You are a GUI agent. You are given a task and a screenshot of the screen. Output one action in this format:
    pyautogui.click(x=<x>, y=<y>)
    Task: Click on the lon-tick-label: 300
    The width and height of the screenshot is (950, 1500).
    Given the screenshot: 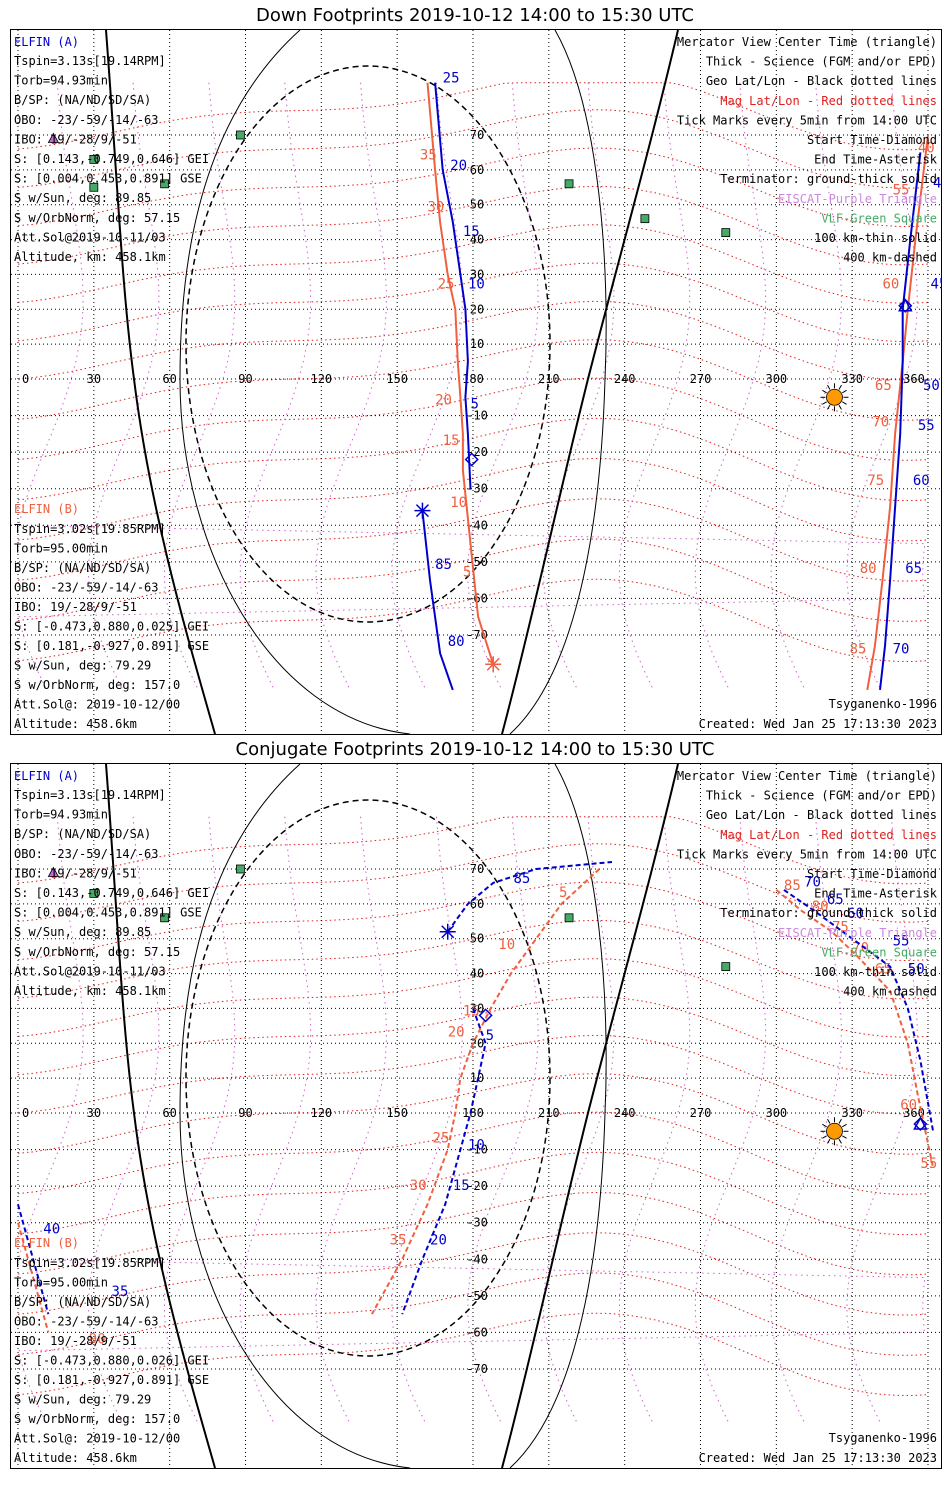 What is the action you would take?
    pyautogui.click(x=776, y=379)
    